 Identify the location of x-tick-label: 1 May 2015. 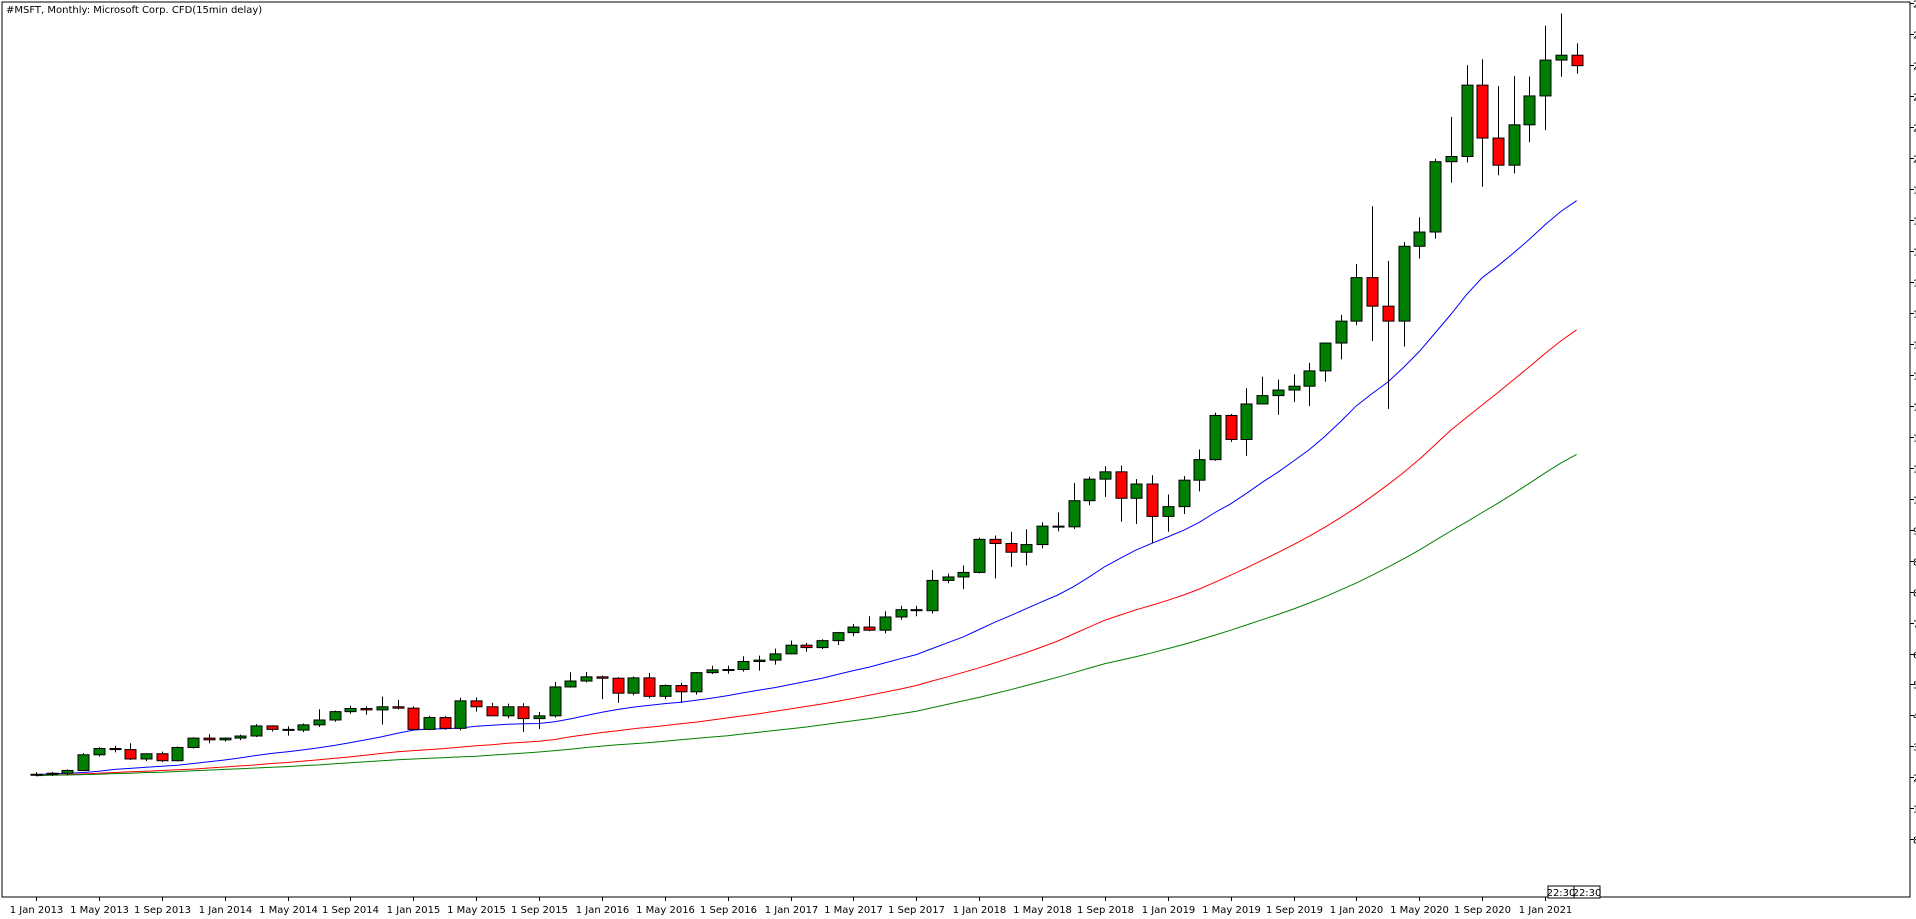
(476, 910).